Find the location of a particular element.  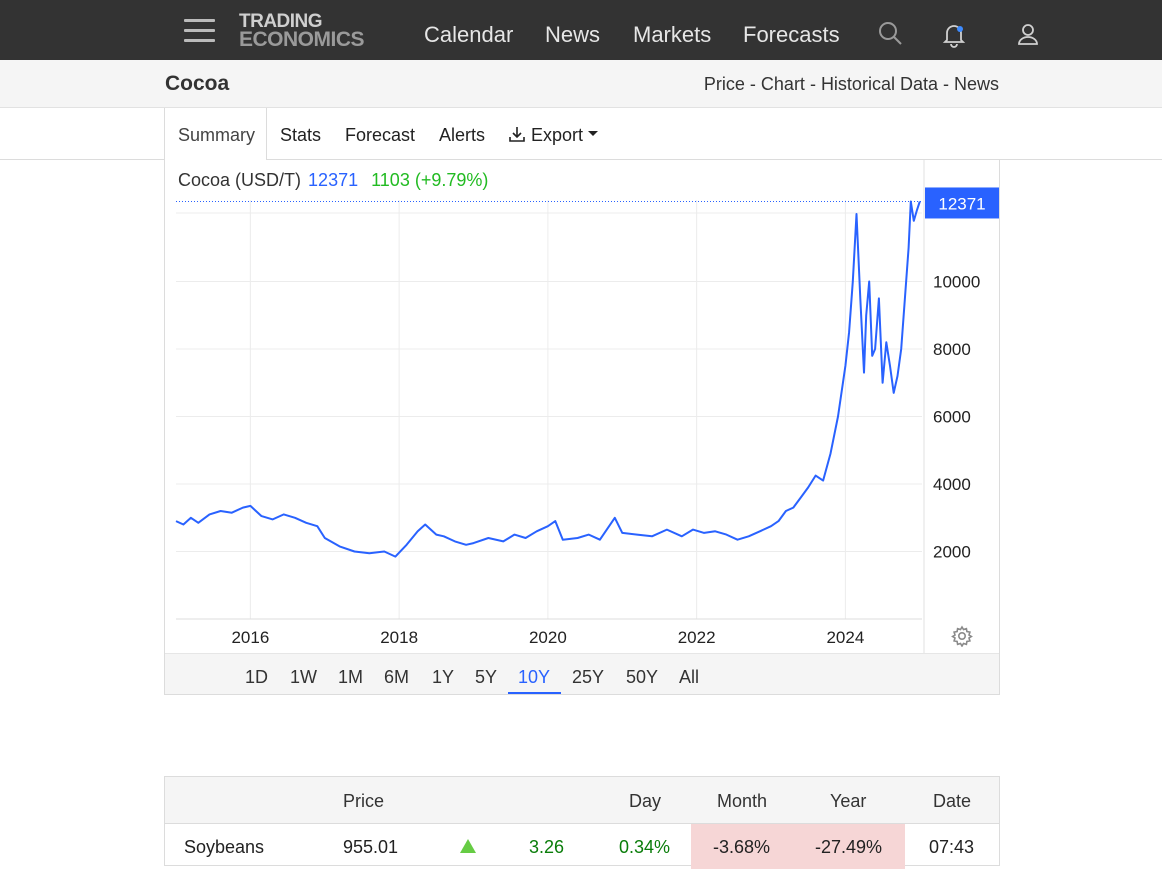

page-title: Cocoa is located at coordinates (197, 83).